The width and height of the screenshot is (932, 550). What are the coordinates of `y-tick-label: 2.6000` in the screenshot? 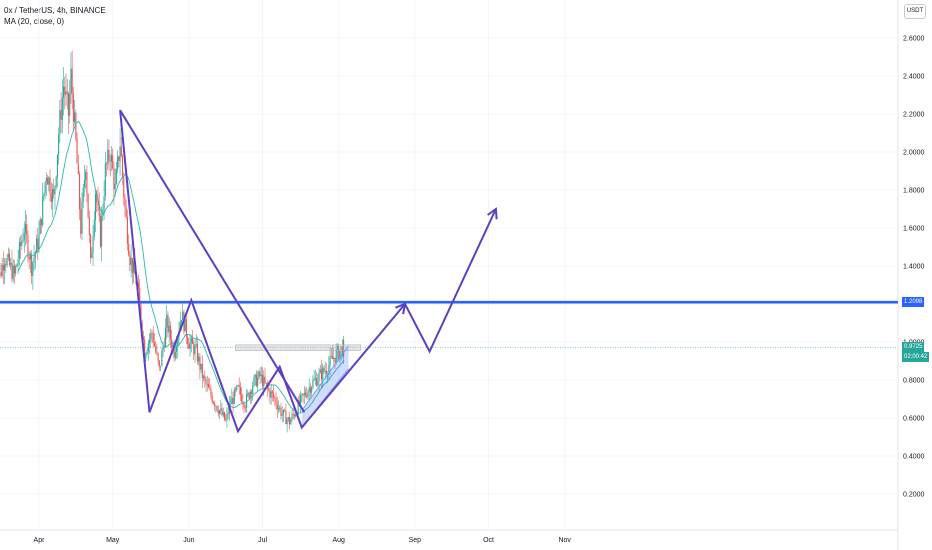 It's located at (914, 39).